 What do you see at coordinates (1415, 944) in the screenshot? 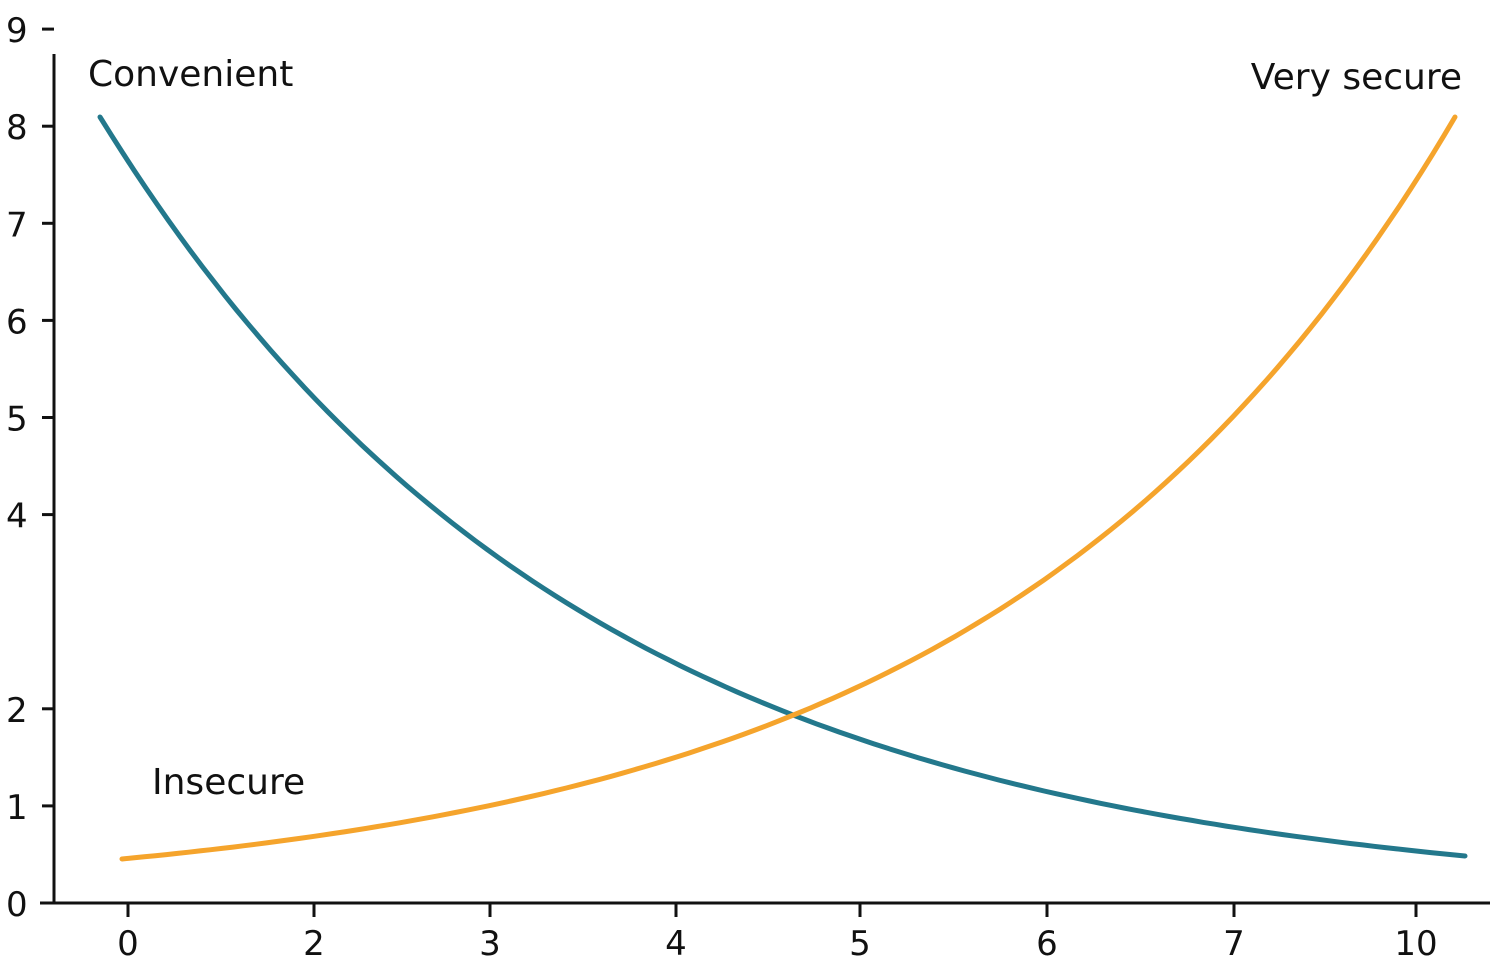
I see `x-tick-label: 10` at bounding box center [1415, 944].